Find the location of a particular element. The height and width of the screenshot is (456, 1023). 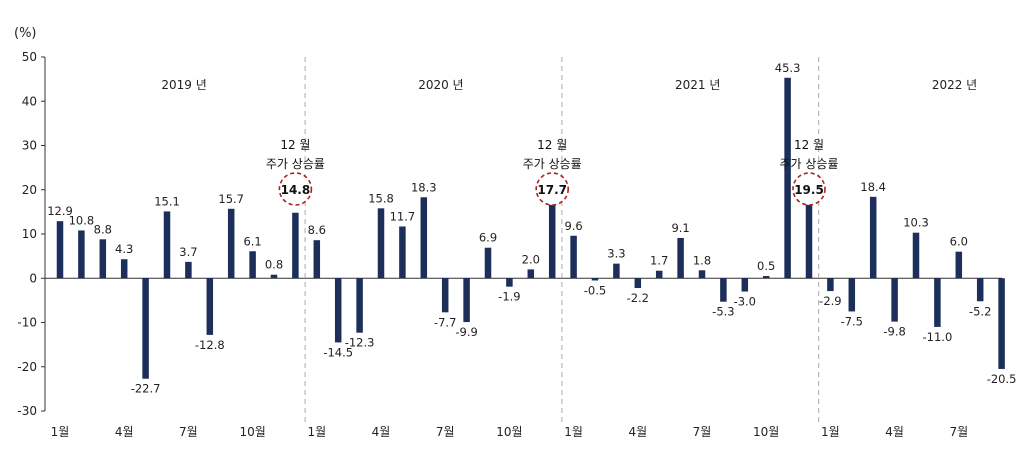

bar-value-label: 10.8 is located at coordinates (82, 220).